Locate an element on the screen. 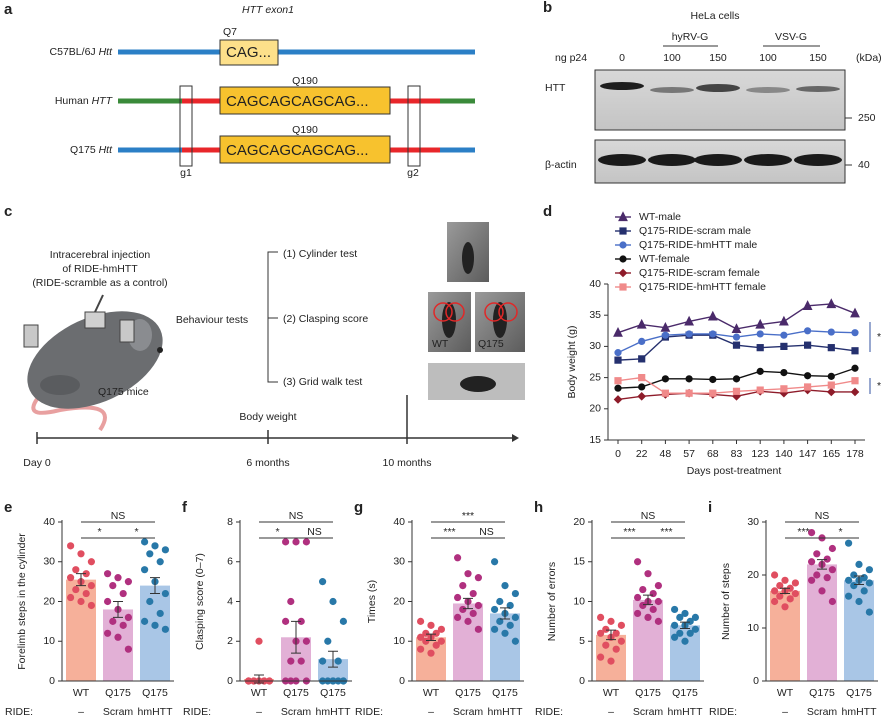 The width and height of the screenshot is (896, 720). photo-label: Q175 is located at coordinates (491, 344).